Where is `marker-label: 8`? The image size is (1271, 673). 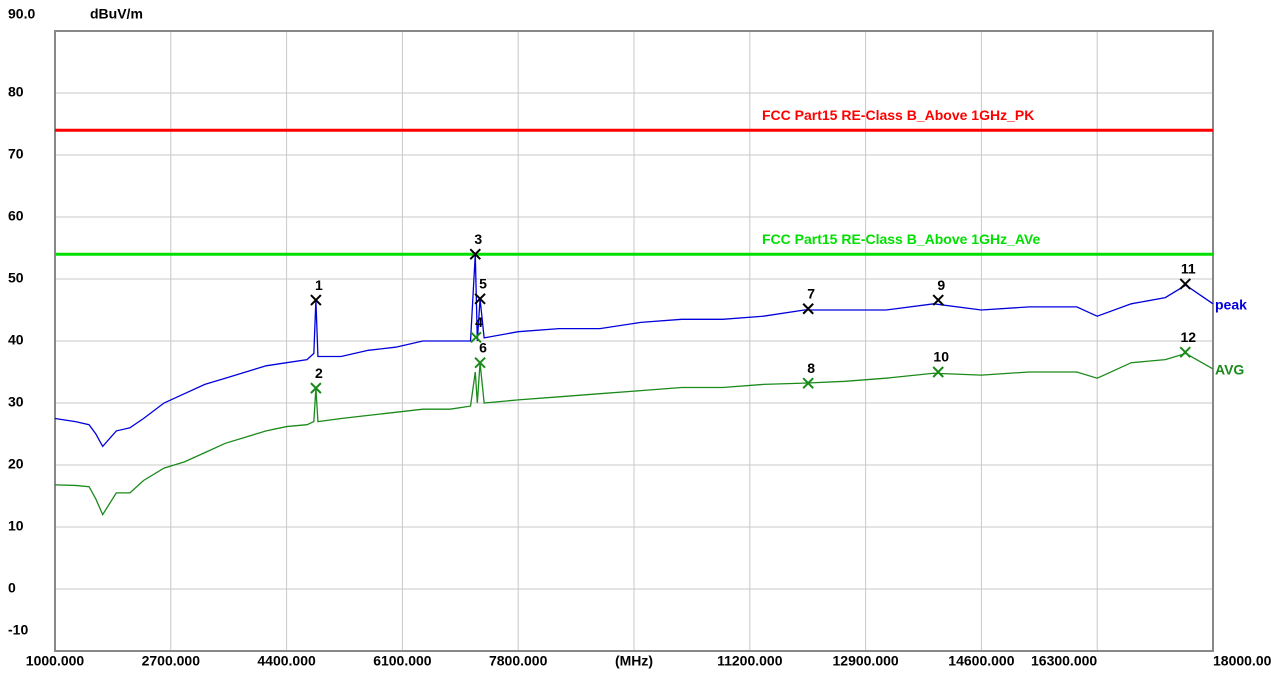 marker-label: 8 is located at coordinates (811, 368).